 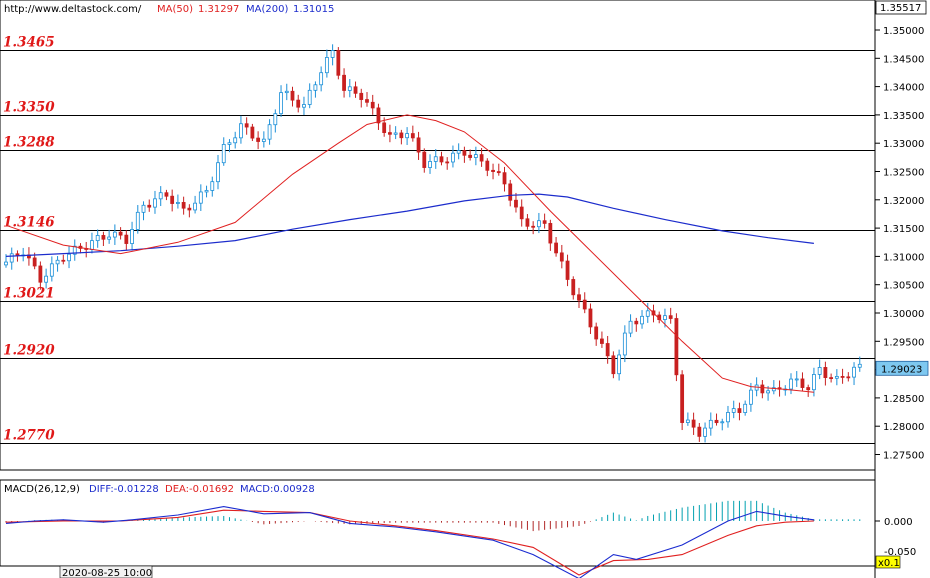 I want to click on price-tick-4: 1.33000, so click(x=903, y=144).